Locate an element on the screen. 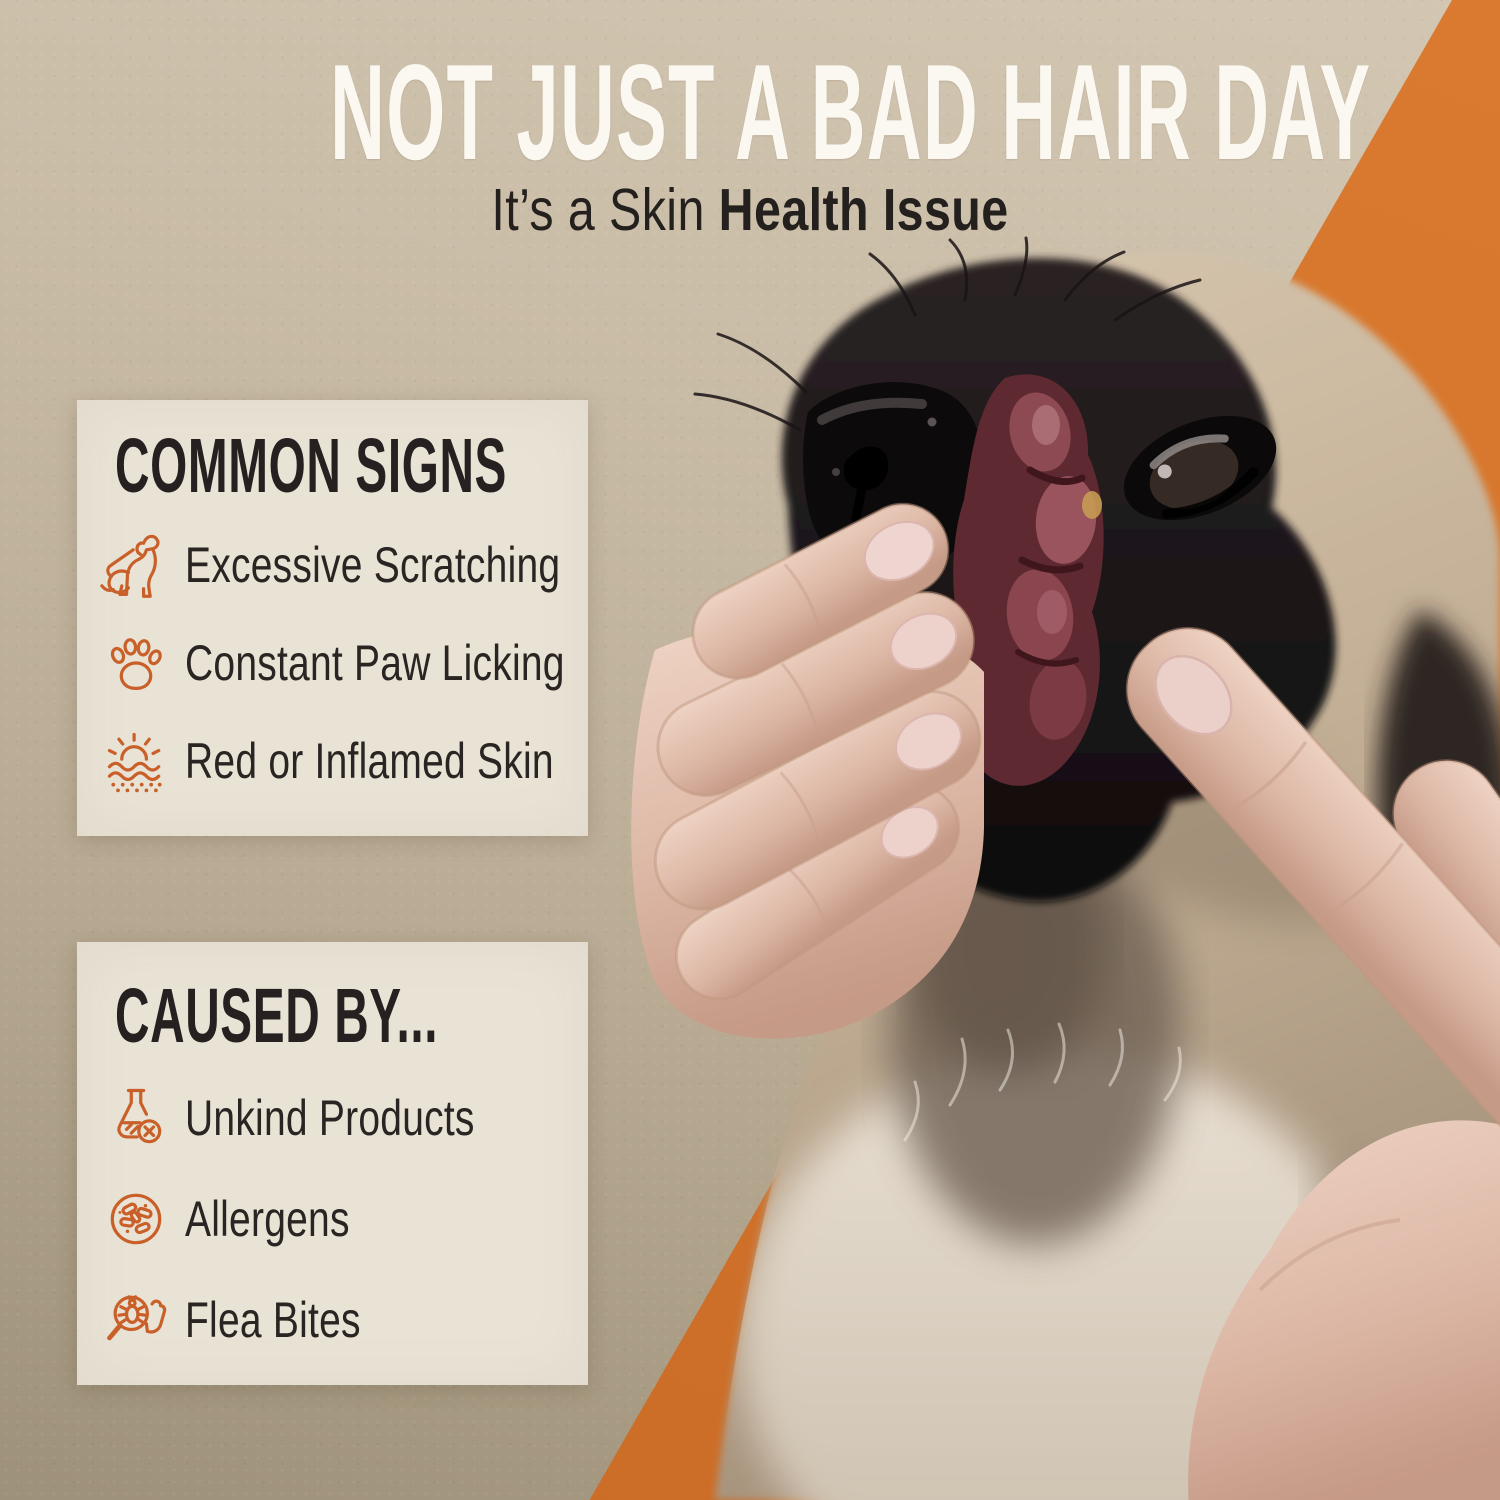  list-item-label: Excessive Scratching is located at coordinates (373, 565).